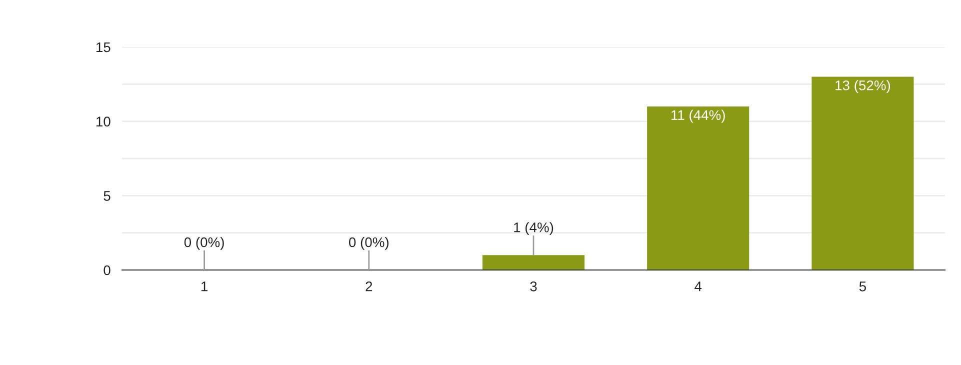 Image resolution: width=961 pixels, height=365 pixels. Describe the element at coordinates (204, 287) in the screenshot. I see `x-tick-label: 1` at that location.